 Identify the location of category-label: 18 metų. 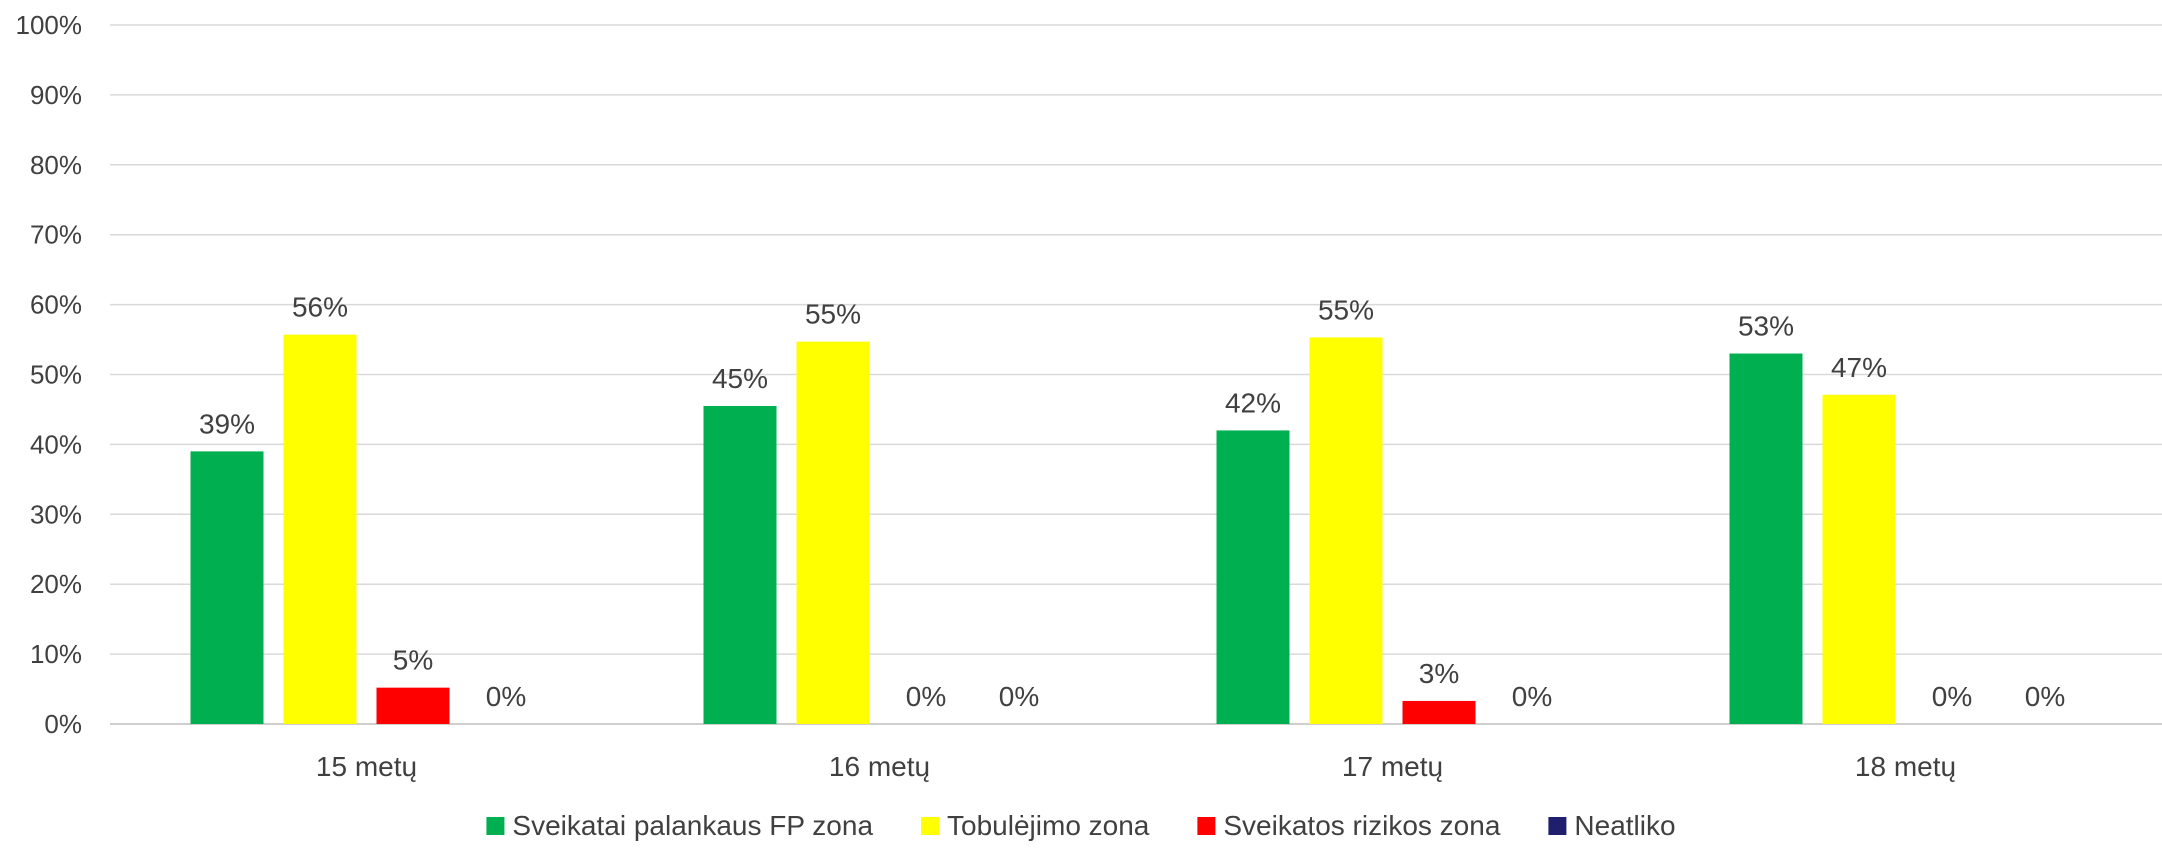
(1905, 766).